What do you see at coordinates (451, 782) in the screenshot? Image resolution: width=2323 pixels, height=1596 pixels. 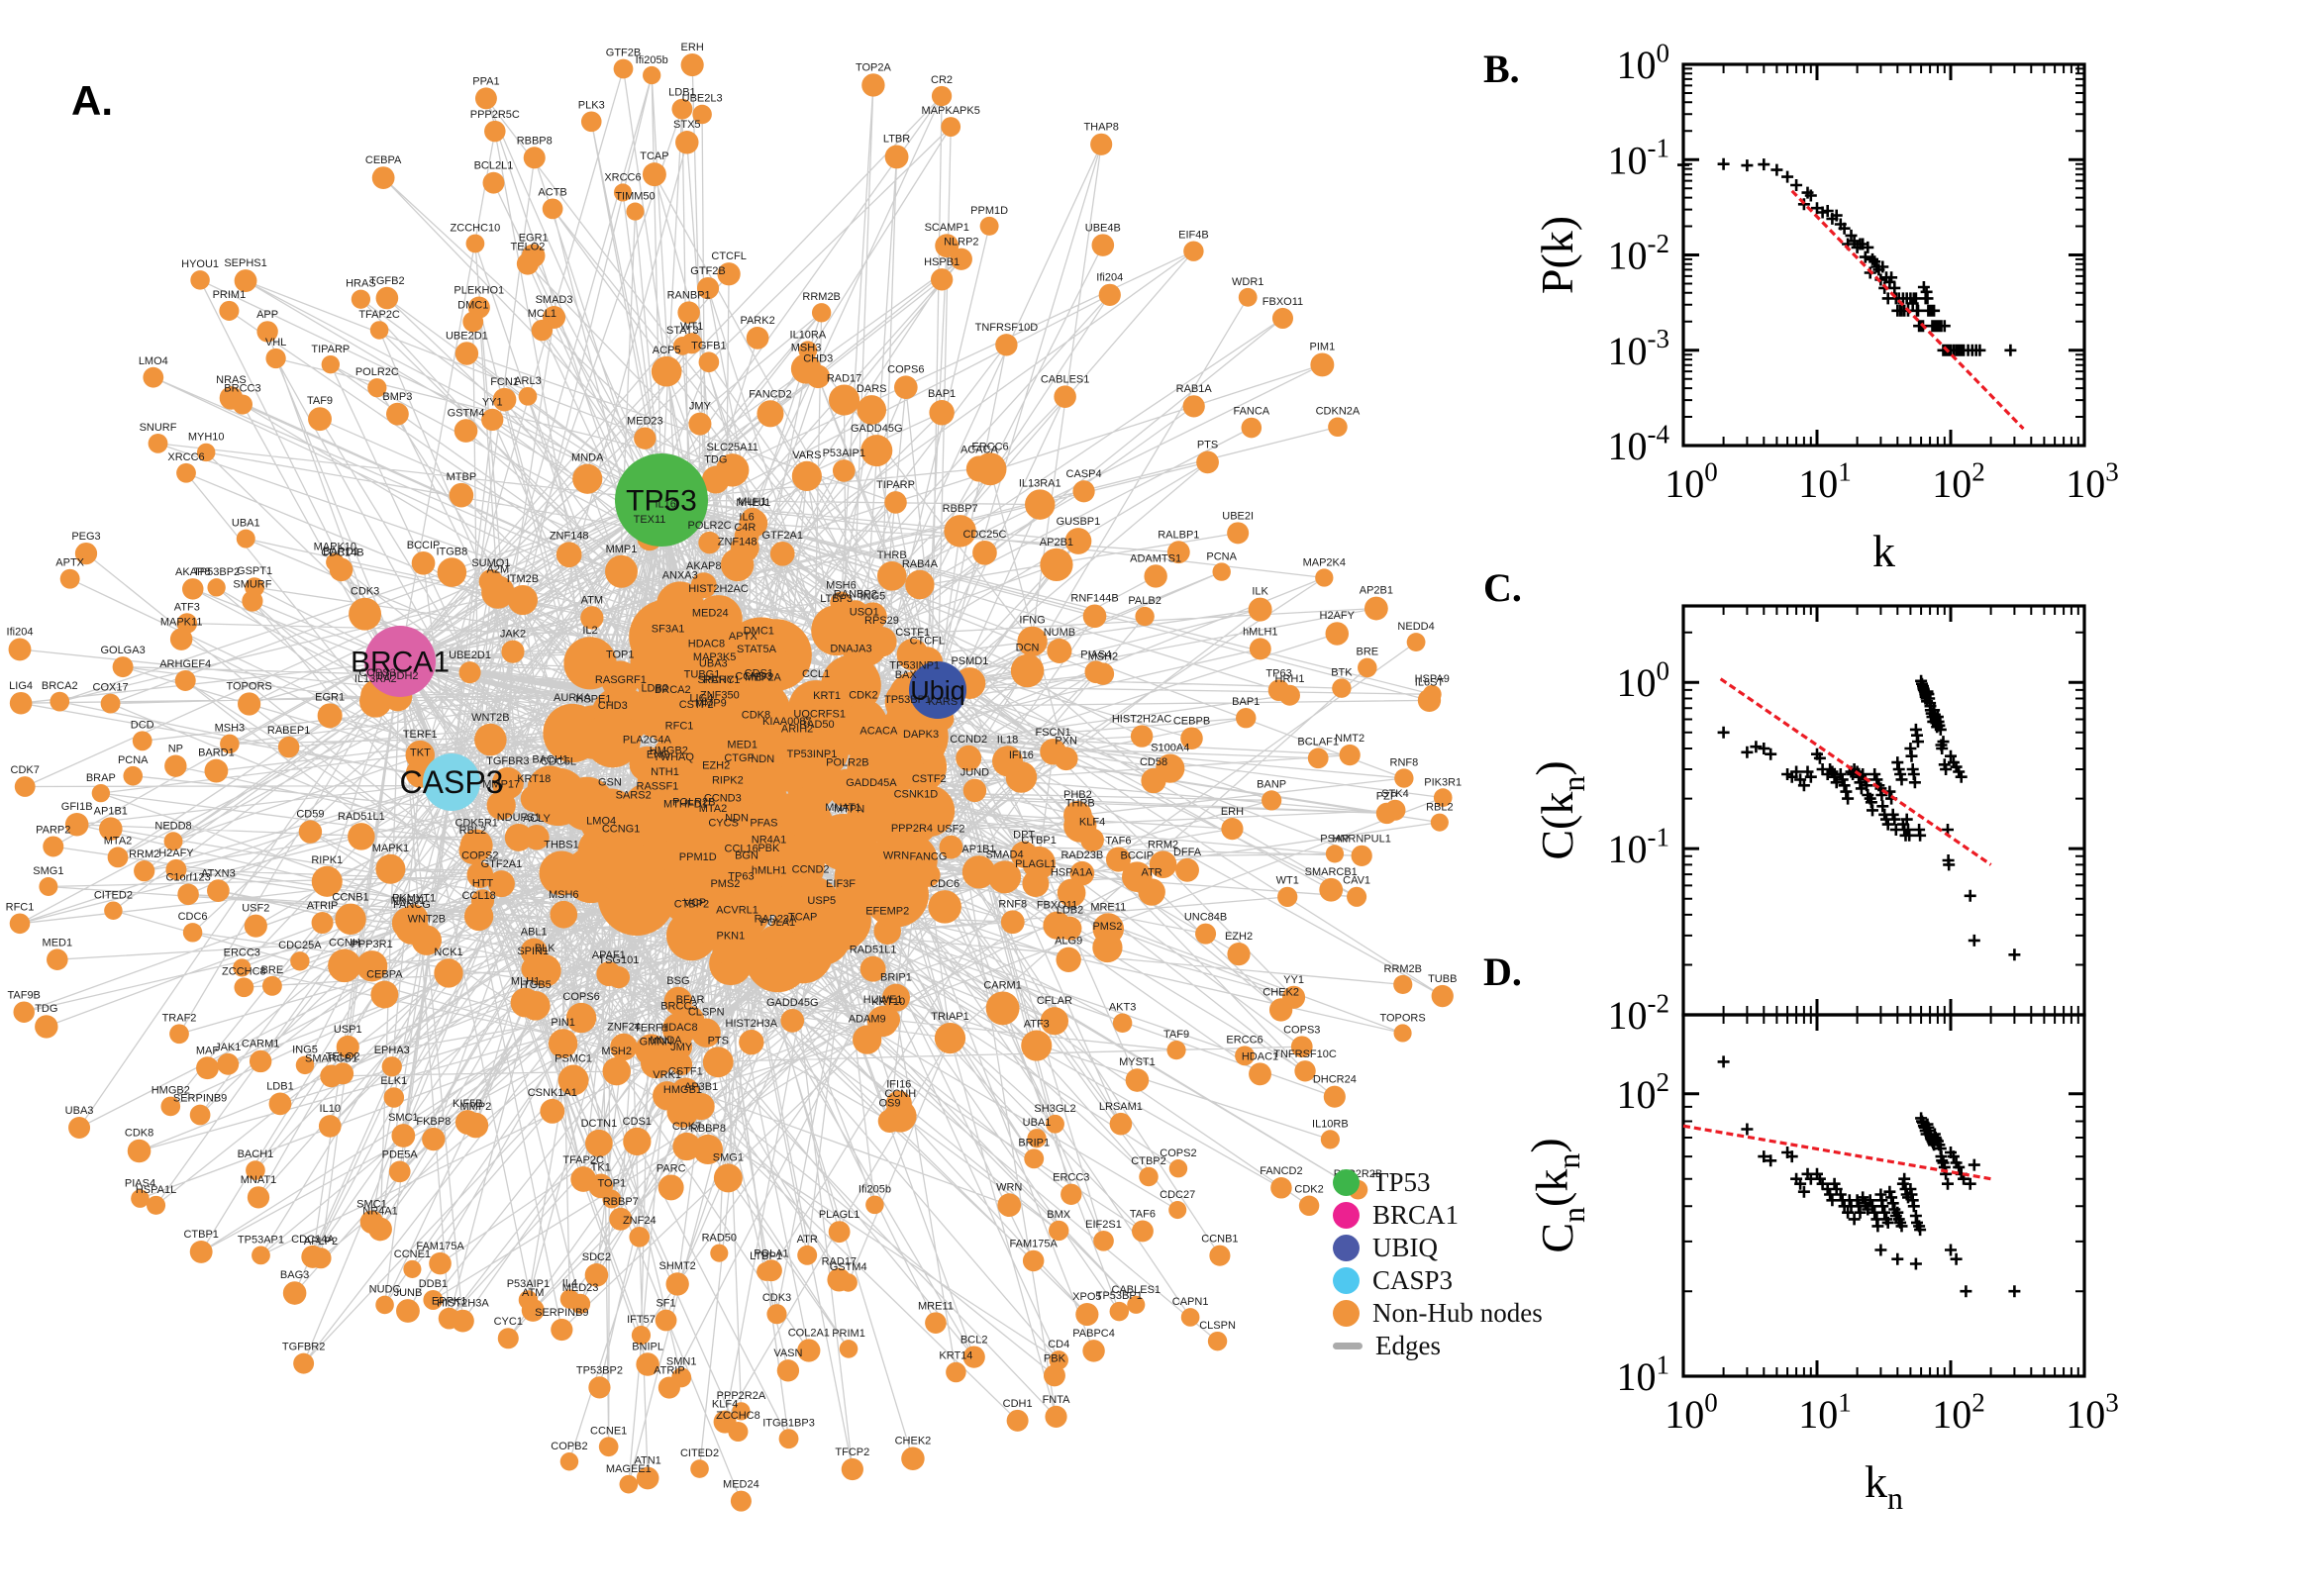 I see `hub-node-casp3` at bounding box center [451, 782].